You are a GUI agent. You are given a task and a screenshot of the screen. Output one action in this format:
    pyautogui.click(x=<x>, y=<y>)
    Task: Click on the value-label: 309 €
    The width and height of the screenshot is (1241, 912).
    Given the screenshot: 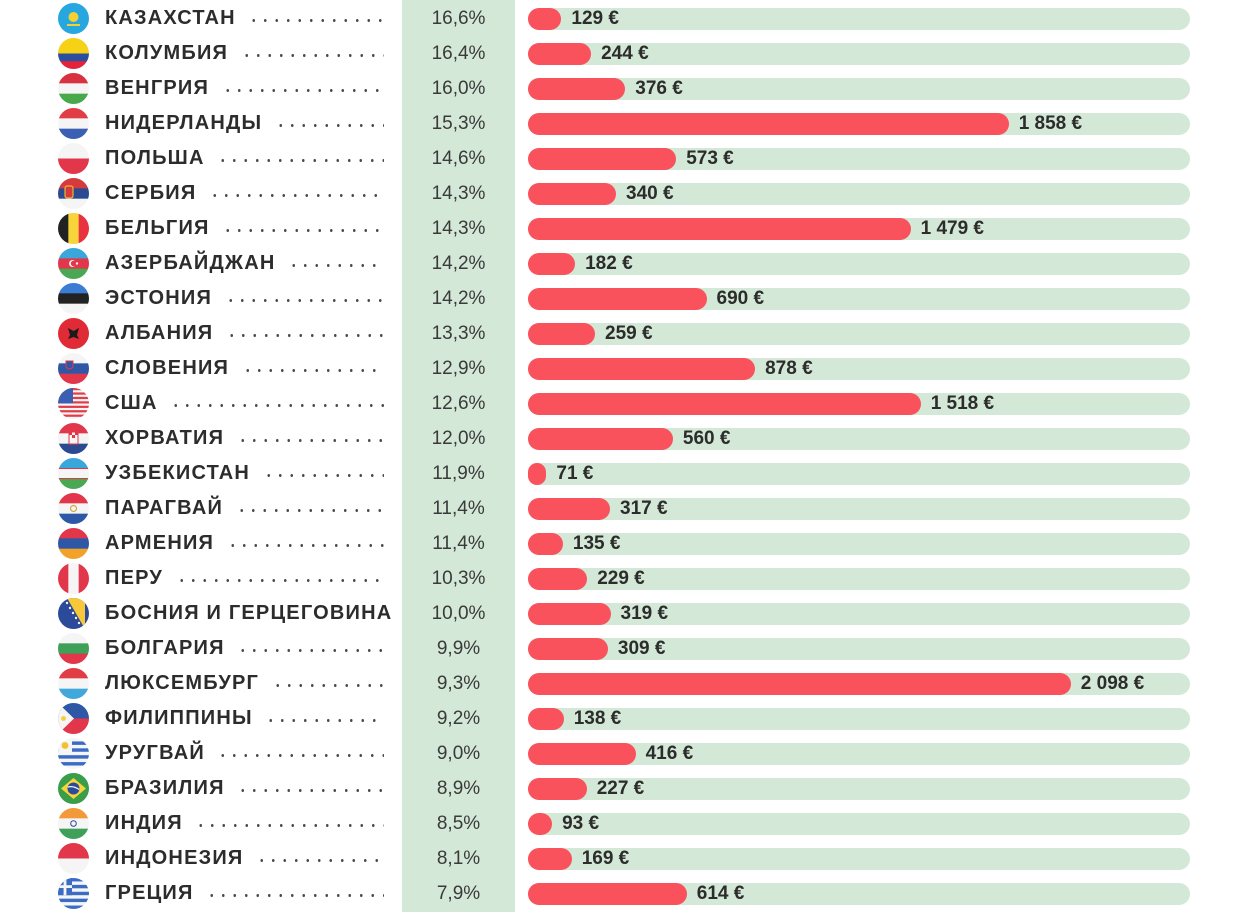 What is the action you would take?
    pyautogui.click(x=641, y=648)
    